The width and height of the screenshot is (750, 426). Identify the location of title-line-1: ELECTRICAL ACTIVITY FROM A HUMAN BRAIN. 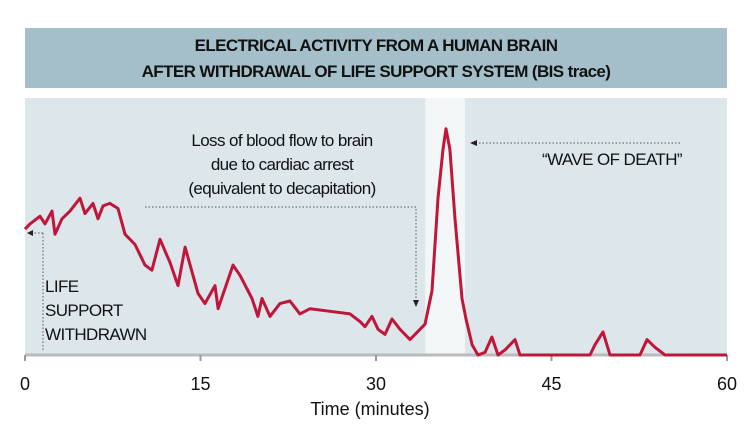
(376, 45).